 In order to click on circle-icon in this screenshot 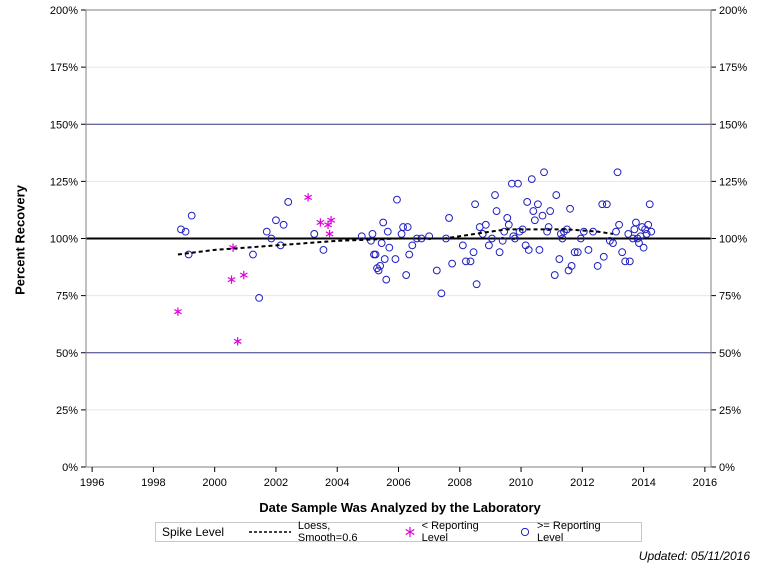, I will do `click(525, 532)`.